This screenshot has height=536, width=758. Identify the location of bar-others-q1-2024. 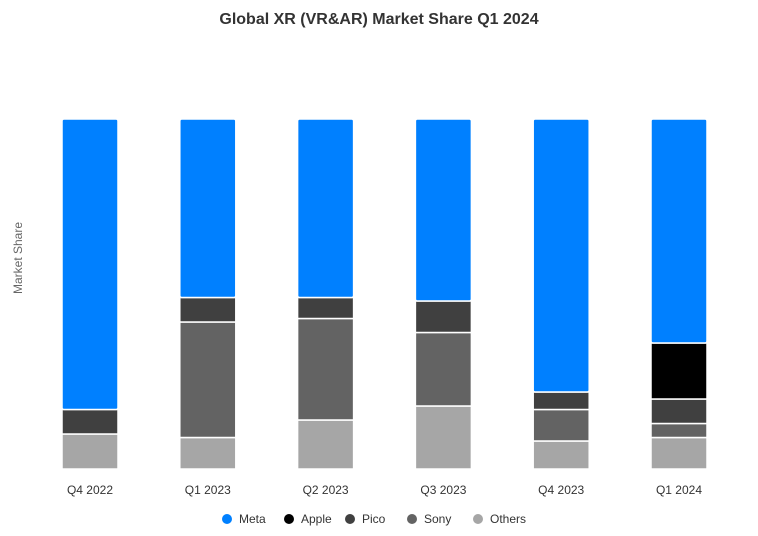
(679, 453).